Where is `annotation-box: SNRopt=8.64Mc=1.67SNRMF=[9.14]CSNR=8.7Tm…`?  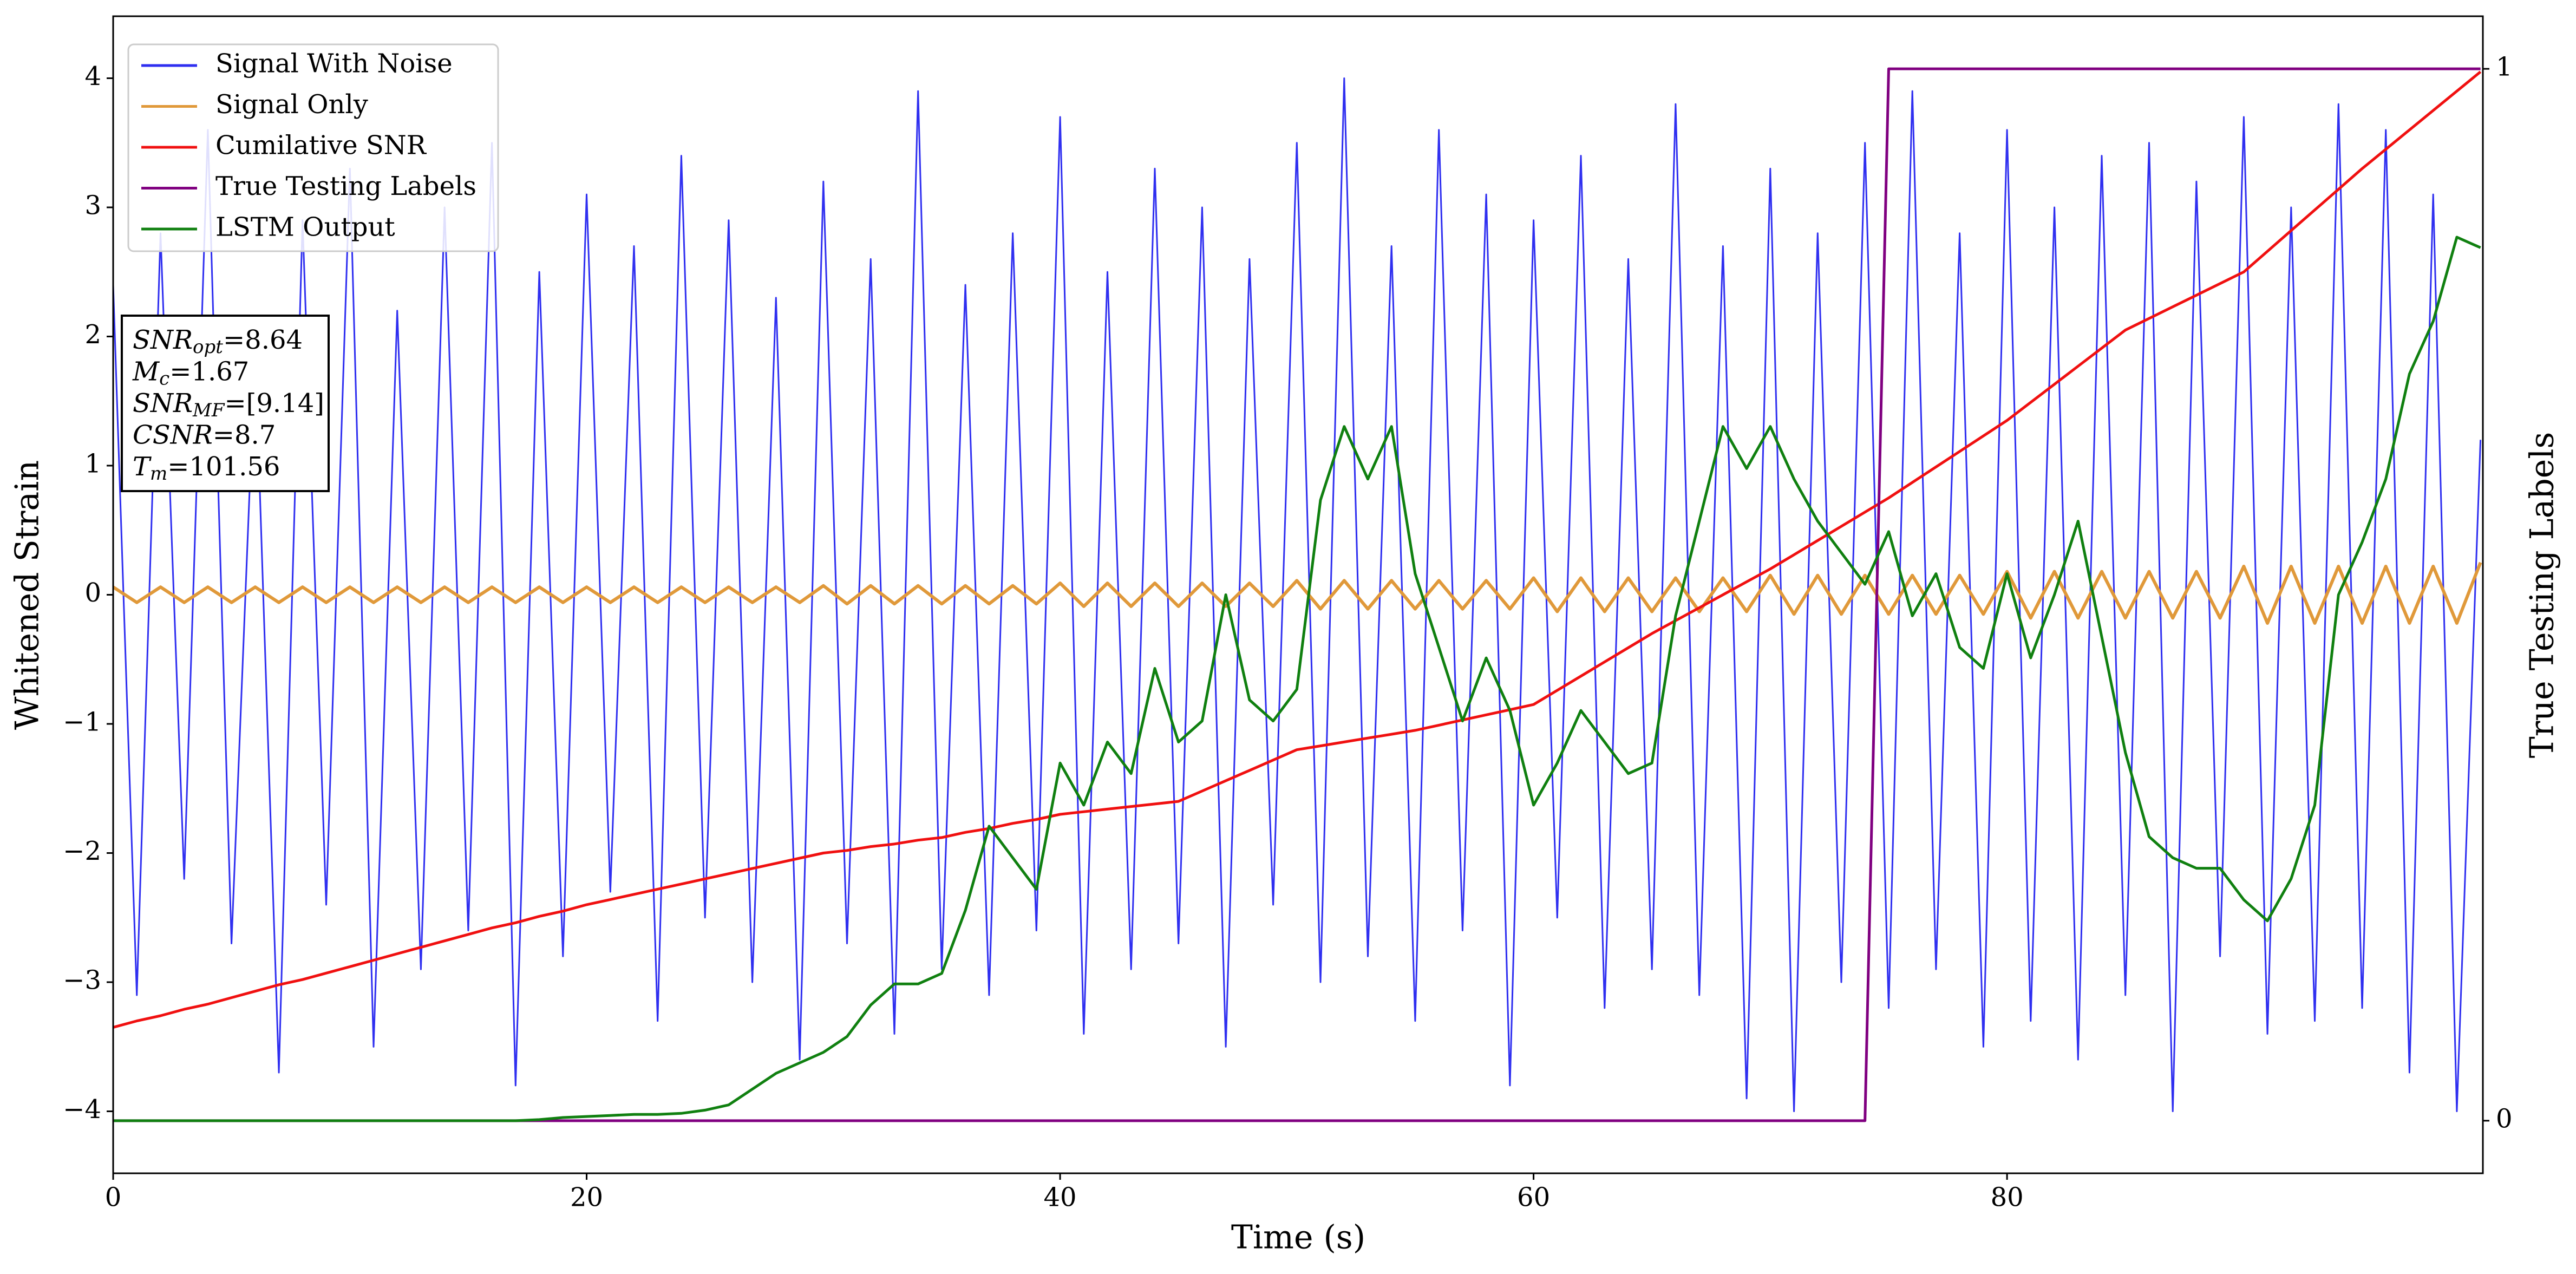
annotation-box: SNRopt=8.64Mc=1.67SNRMF=[9.14]CSNR=8.7Tm… is located at coordinates (225, 403).